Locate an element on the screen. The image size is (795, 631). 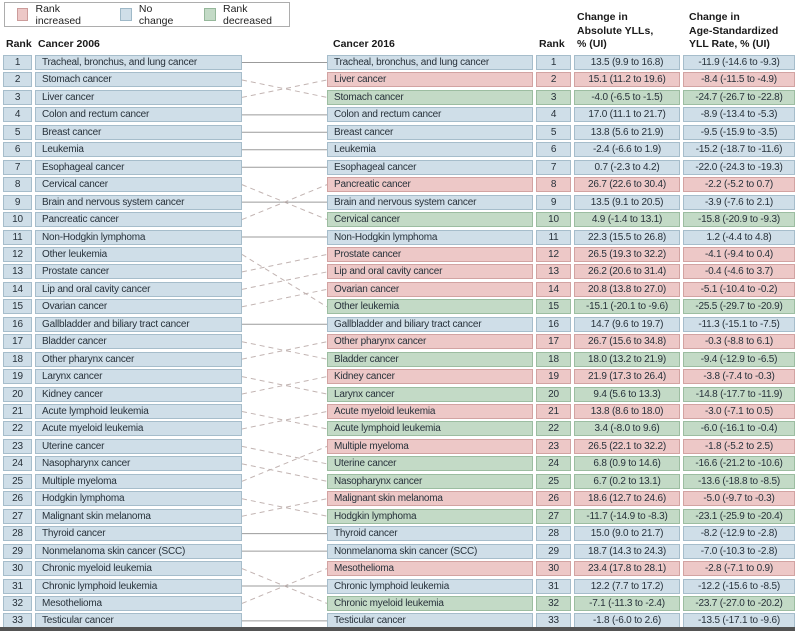
cancer-2006-cell: Colon and rectum cancer is located at coordinates (138, 115).